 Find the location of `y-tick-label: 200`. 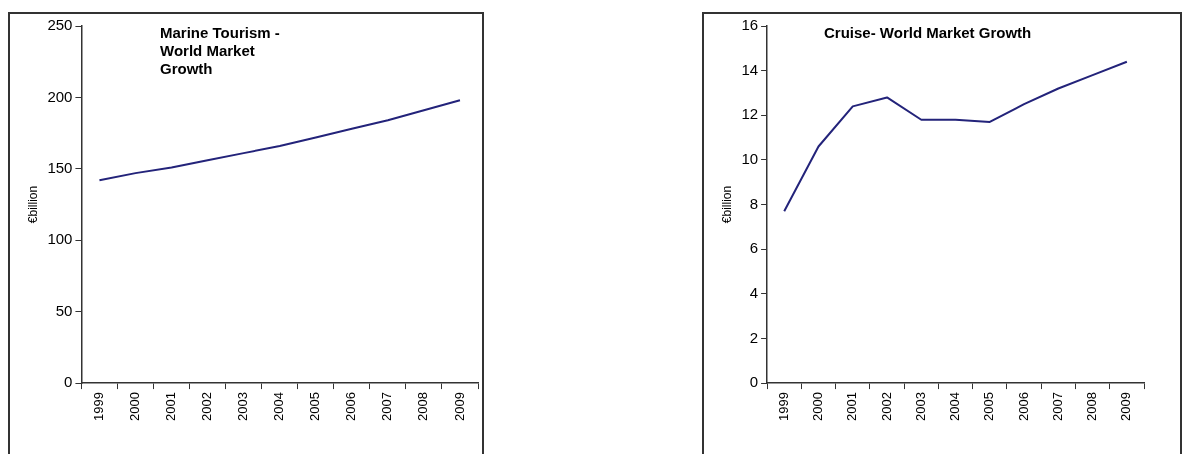

y-tick-label: 200 is located at coordinates (60, 96).